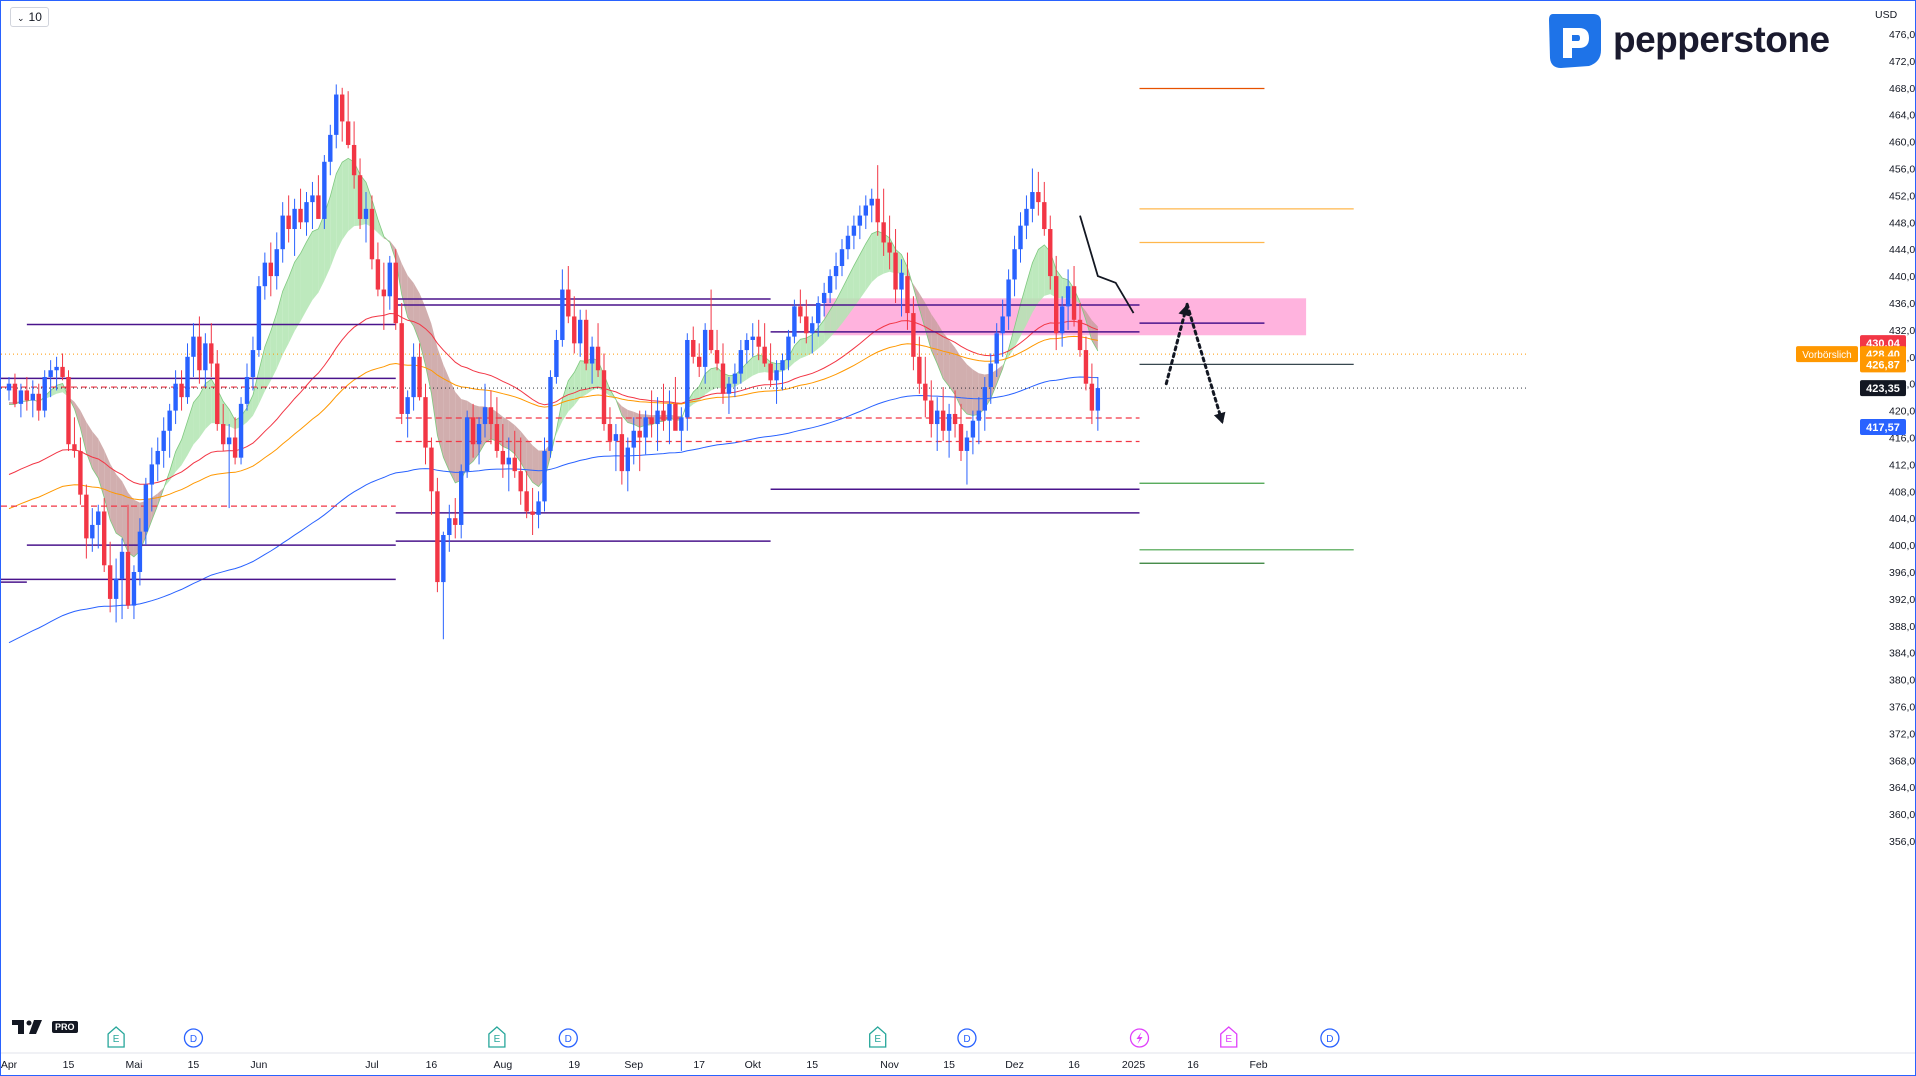 The height and width of the screenshot is (1076, 1916). I want to click on news-event-icon, so click(1139, 1038).